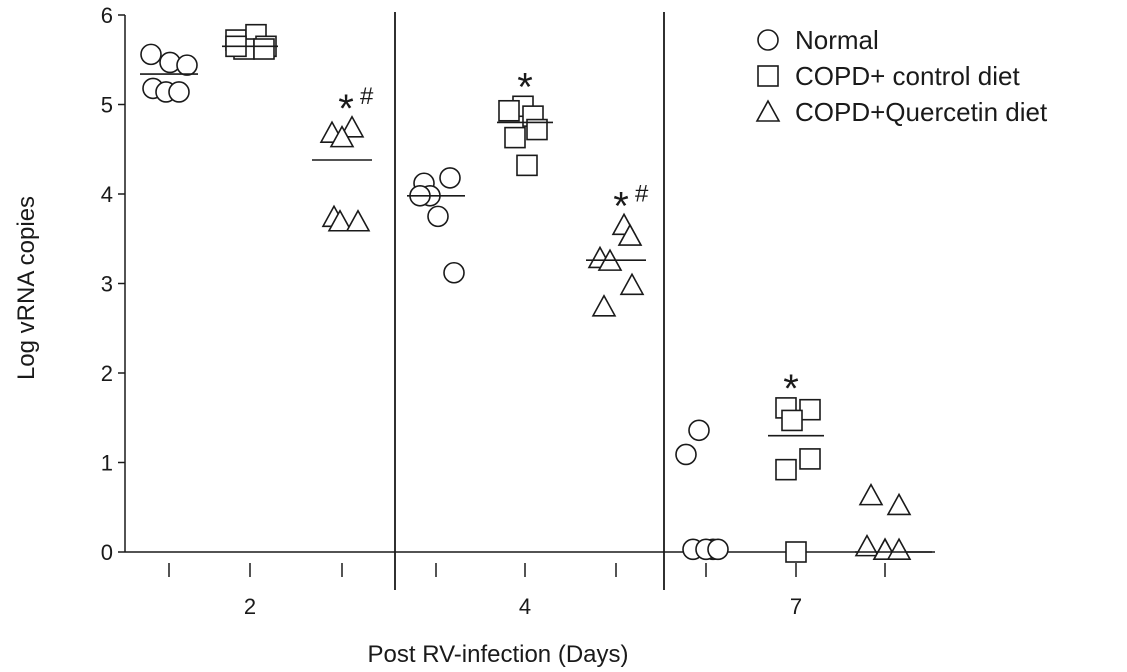  What do you see at coordinates (525, 606) in the screenshot?
I see `x-tick-label: 4` at bounding box center [525, 606].